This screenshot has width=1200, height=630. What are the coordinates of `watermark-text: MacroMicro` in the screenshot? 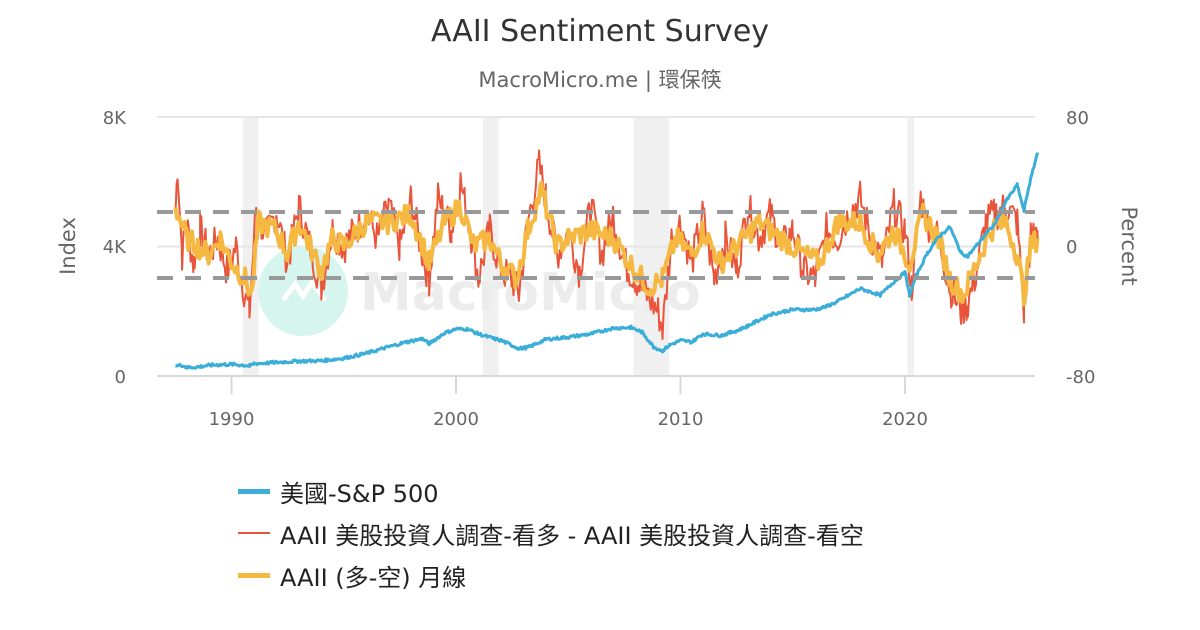 It's located at (530, 293).